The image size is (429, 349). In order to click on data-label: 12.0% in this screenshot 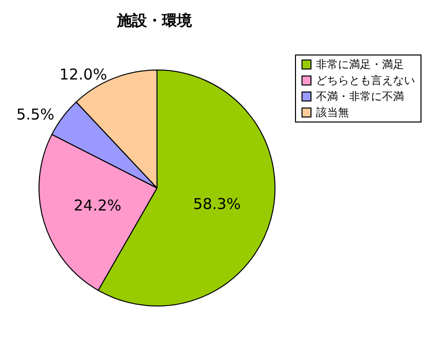, I will do `click(83, 75)`.